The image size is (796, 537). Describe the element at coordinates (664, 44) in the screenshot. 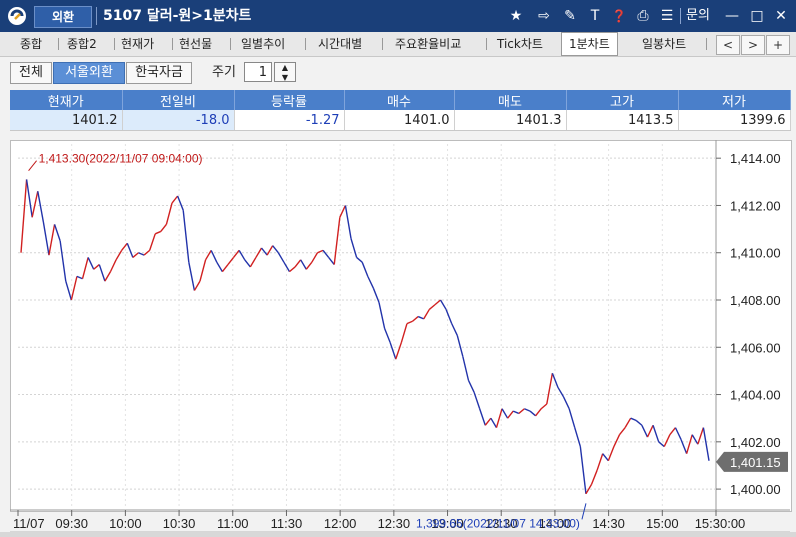

I see `tab-daily-chart: 일봉차트` at that location.